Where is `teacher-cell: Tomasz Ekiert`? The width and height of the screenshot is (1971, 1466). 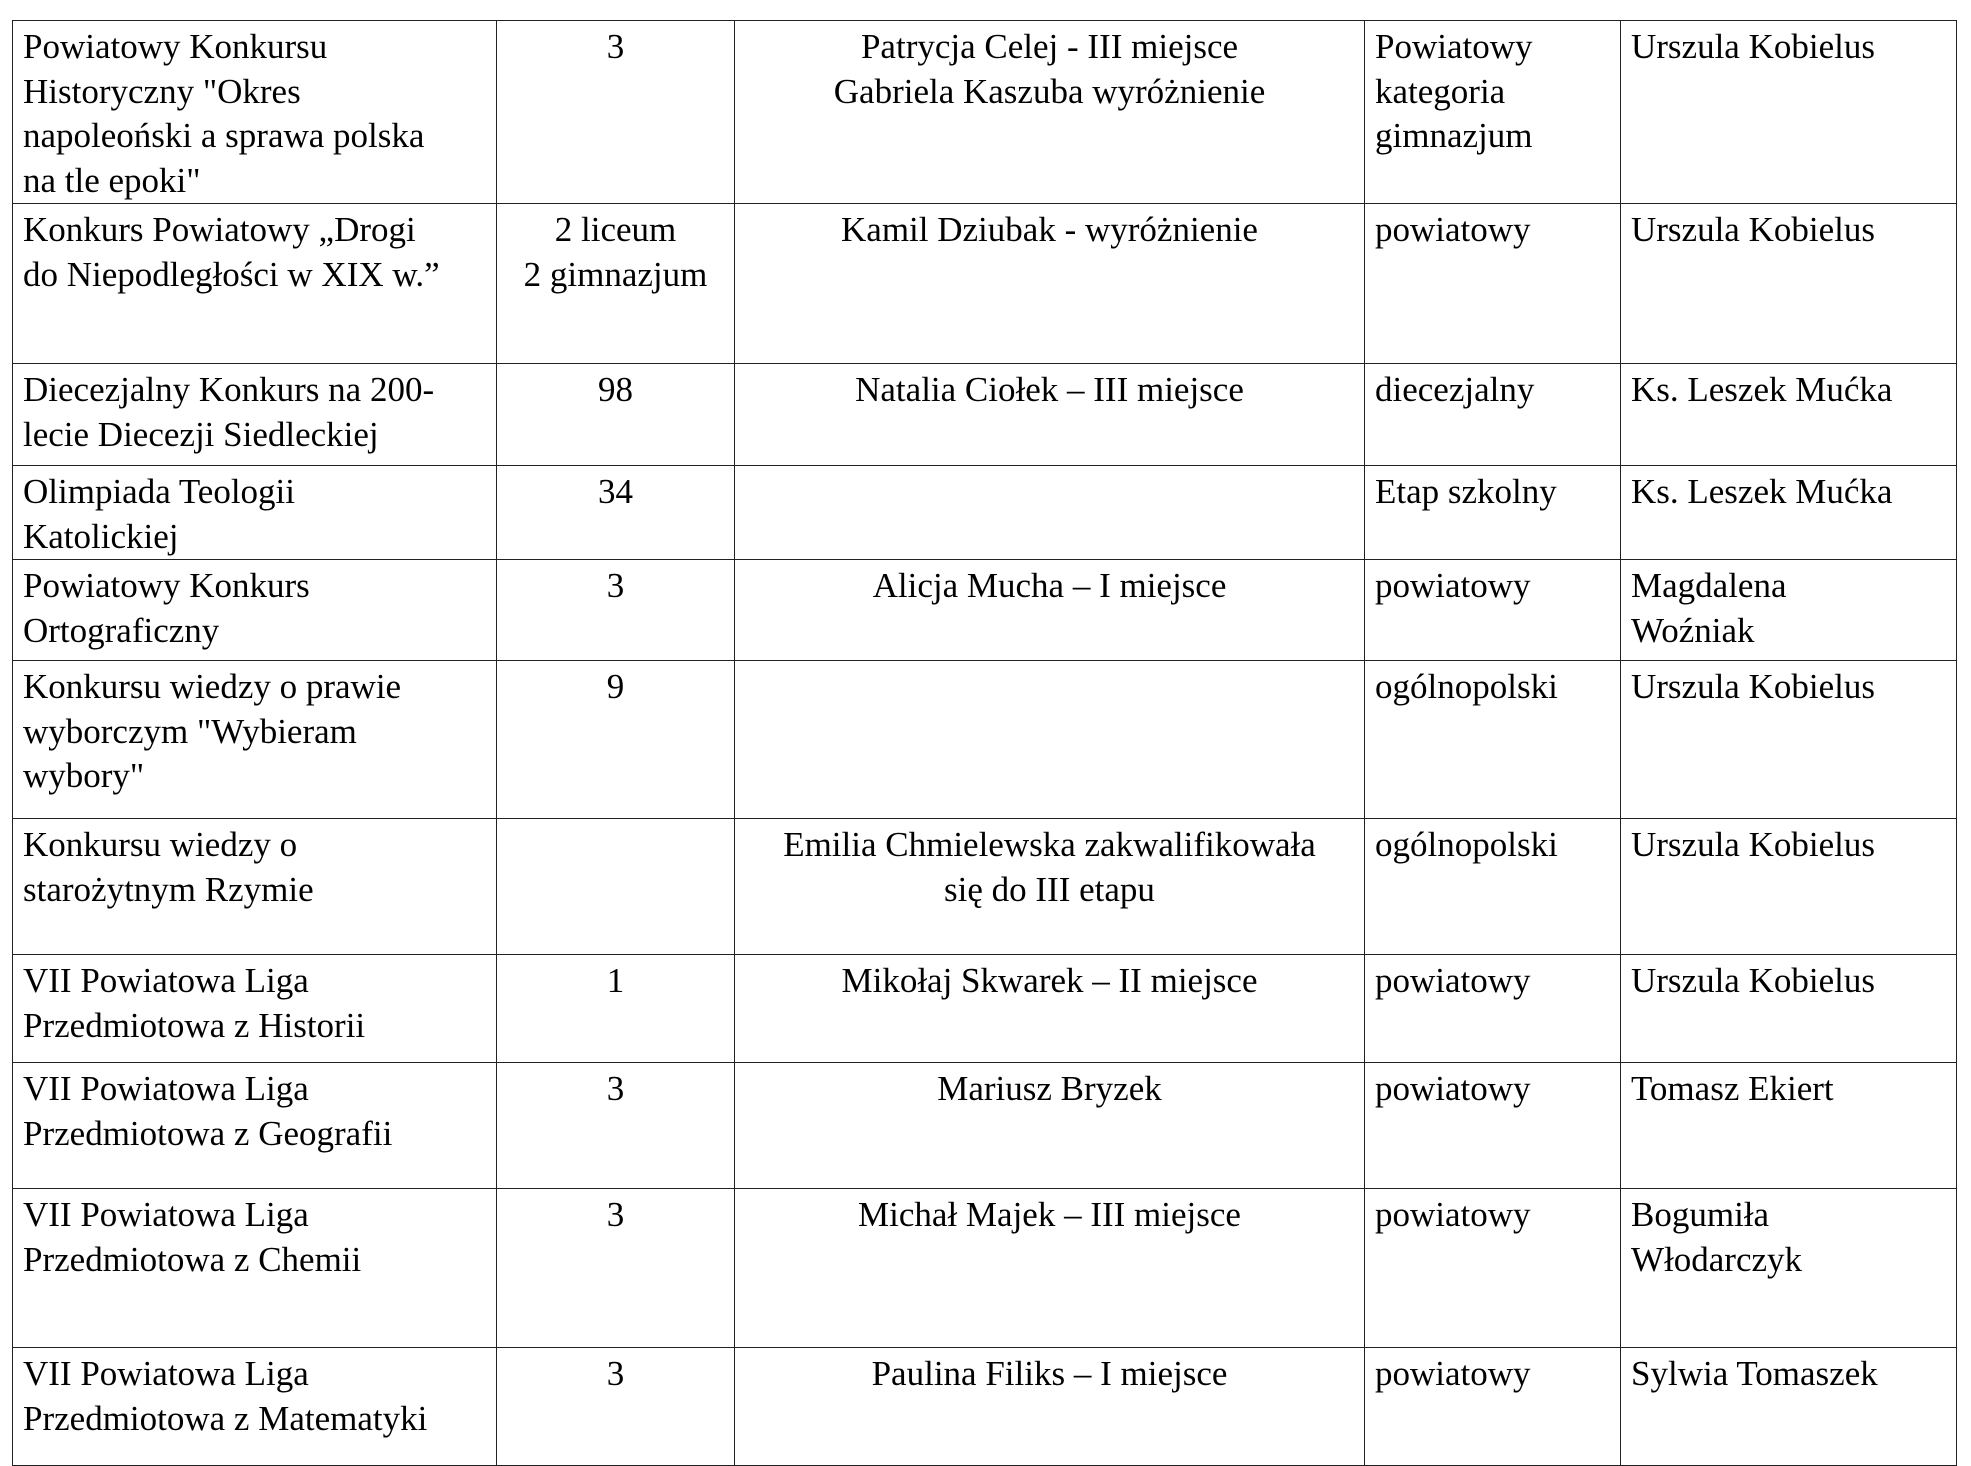
teacher-cell: Tomasz Ekiert is located at coordinates (1788, 1125).